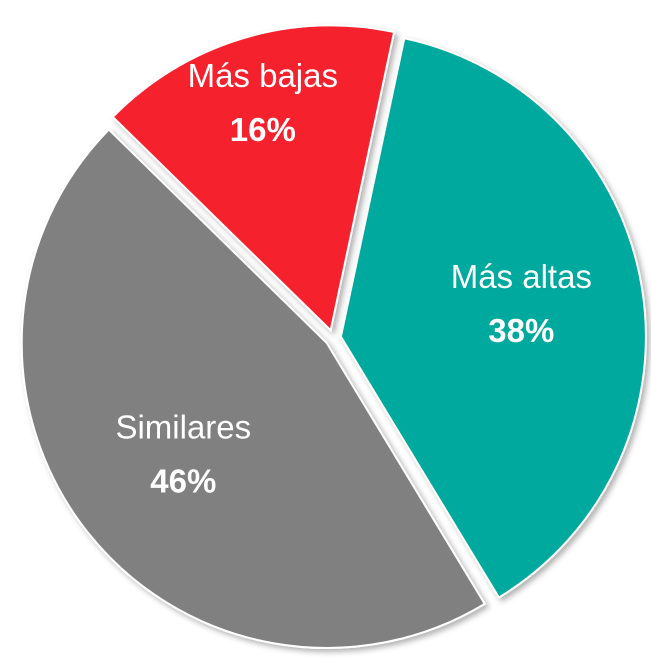 This screenshot has width=651, height=659. What do you see at coordinates (183, 426) in the screenshot?
I see `slice-label: Similares` at bounding box center [183, 426].